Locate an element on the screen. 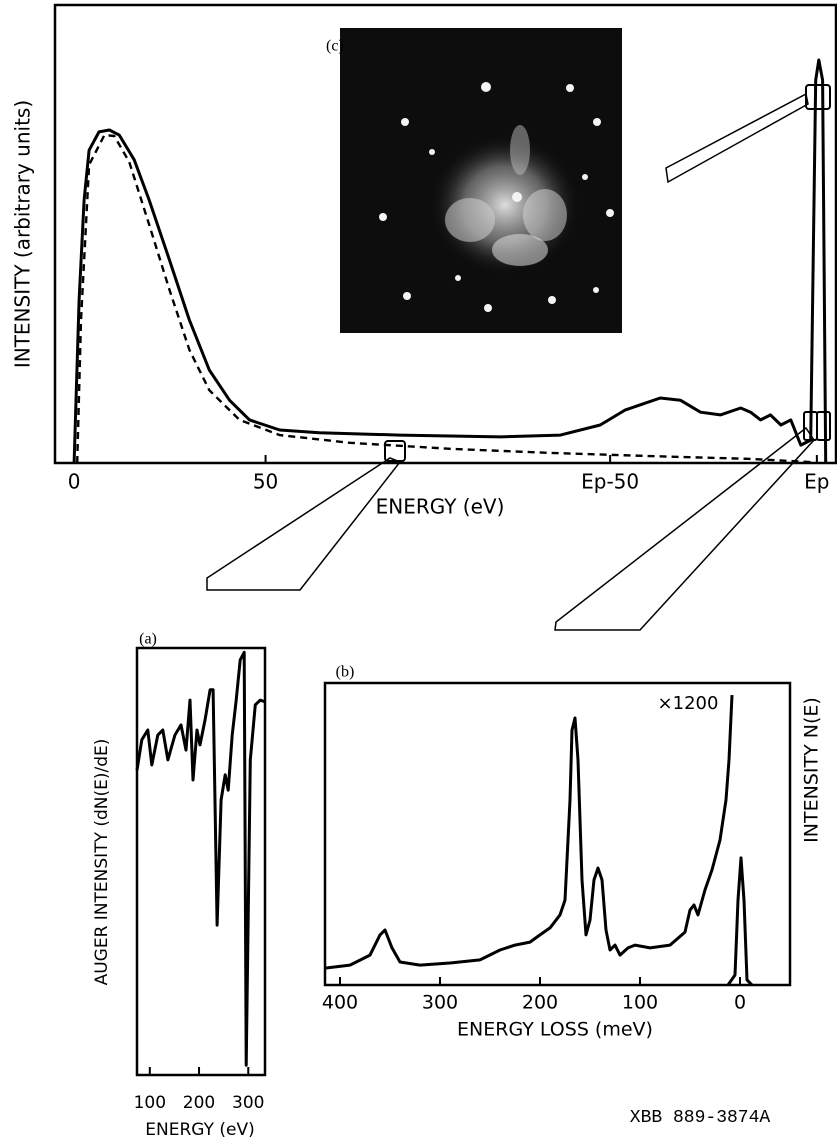 This screenshot has height=1144, width=837. leed-image is located at coordinates (481, 180).